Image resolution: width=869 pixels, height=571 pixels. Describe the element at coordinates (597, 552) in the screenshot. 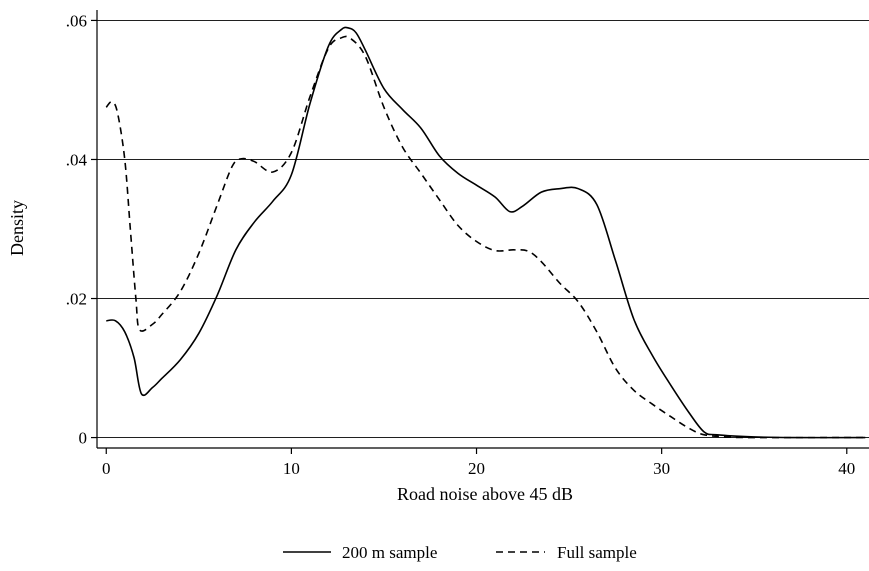

I see `legend-label-full: Full sample` at that location.